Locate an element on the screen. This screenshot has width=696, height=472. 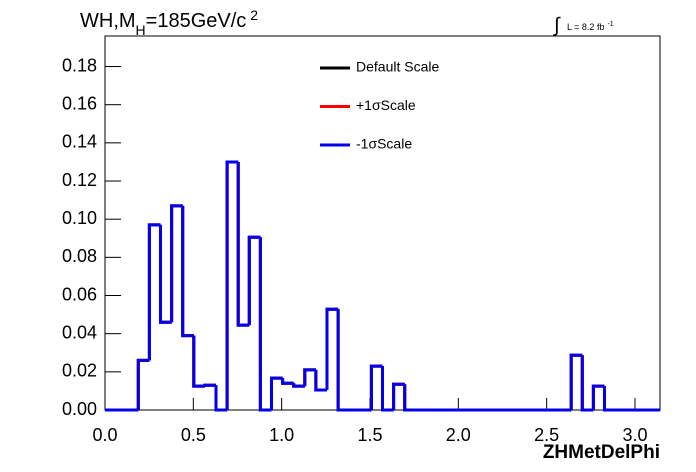
legend-label: -1σScale is located at coordinates (384, 144).